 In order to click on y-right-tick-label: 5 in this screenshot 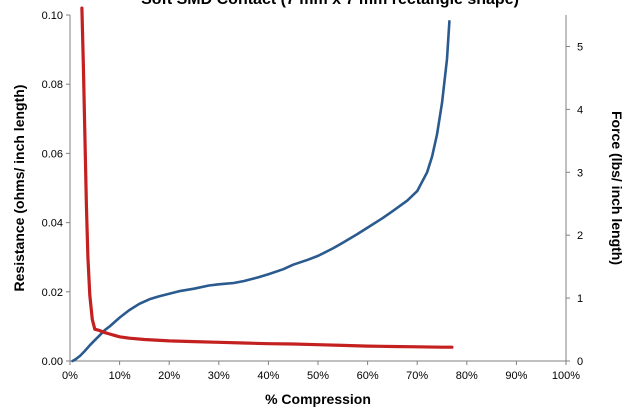, I will do `click(580, 47)`.